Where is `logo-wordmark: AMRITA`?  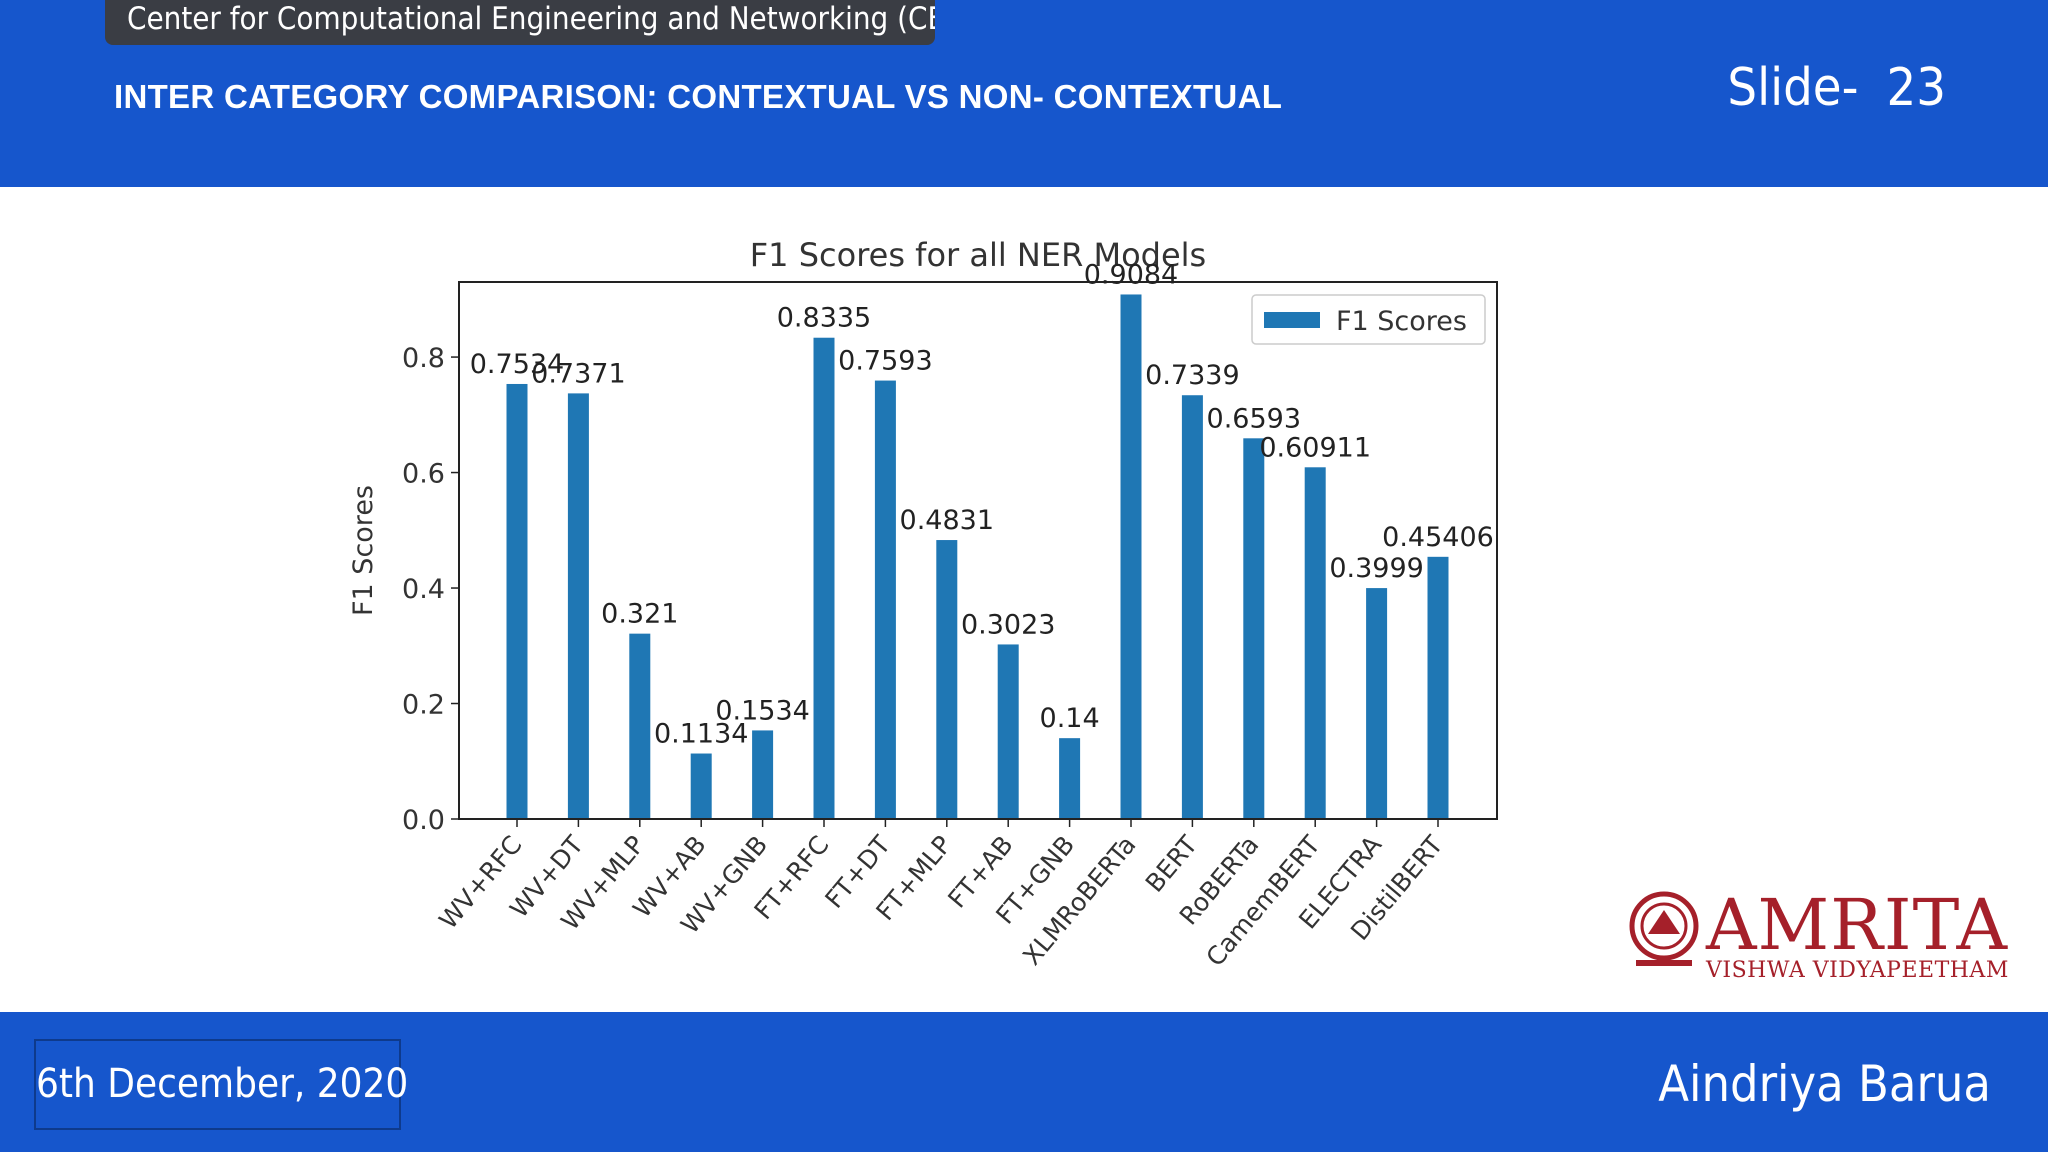
logo-wordmark: AMRITA is located at coordinates (1857, 925).